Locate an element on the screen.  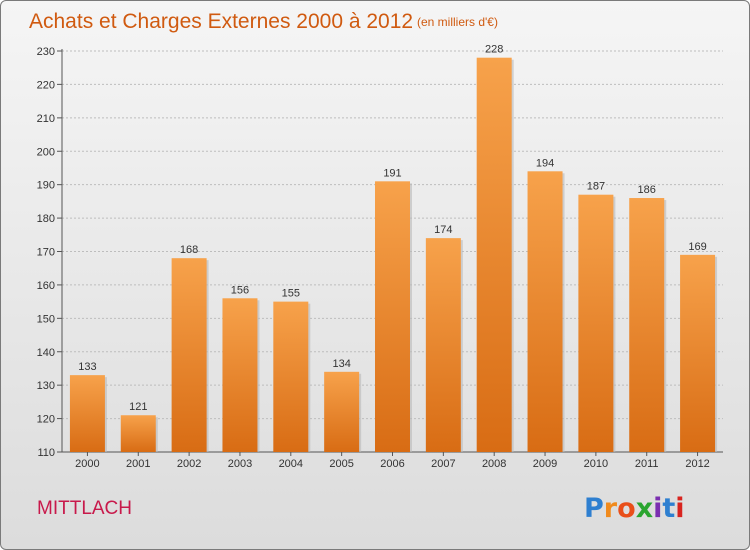
bar-2007 is located at coordinates (443, 345).